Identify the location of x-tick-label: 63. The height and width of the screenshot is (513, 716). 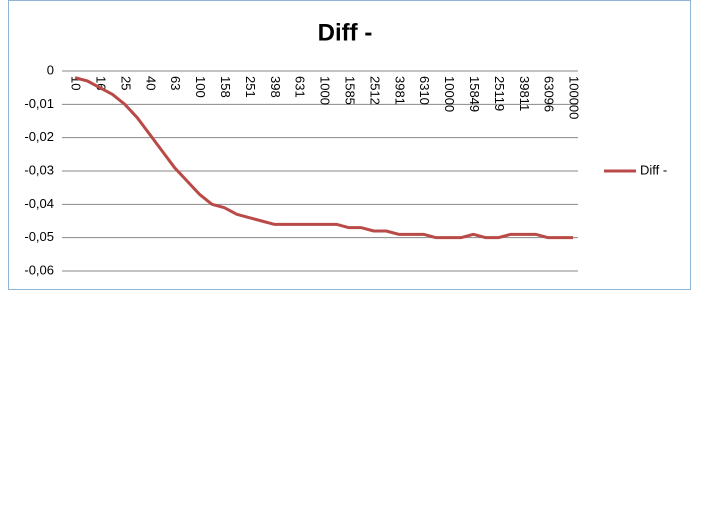
(175, 83).